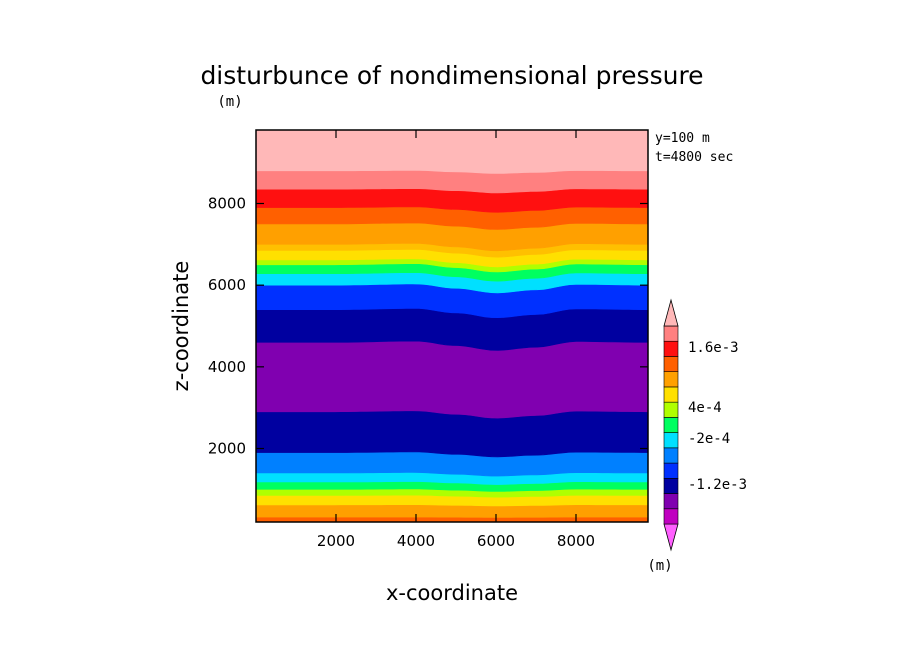 This screenshot has height=654, width=904. Describe the element at coordinates (717, 485) in the screenshot. I see `colorbar-label-4: -1.2e-3` at that location.